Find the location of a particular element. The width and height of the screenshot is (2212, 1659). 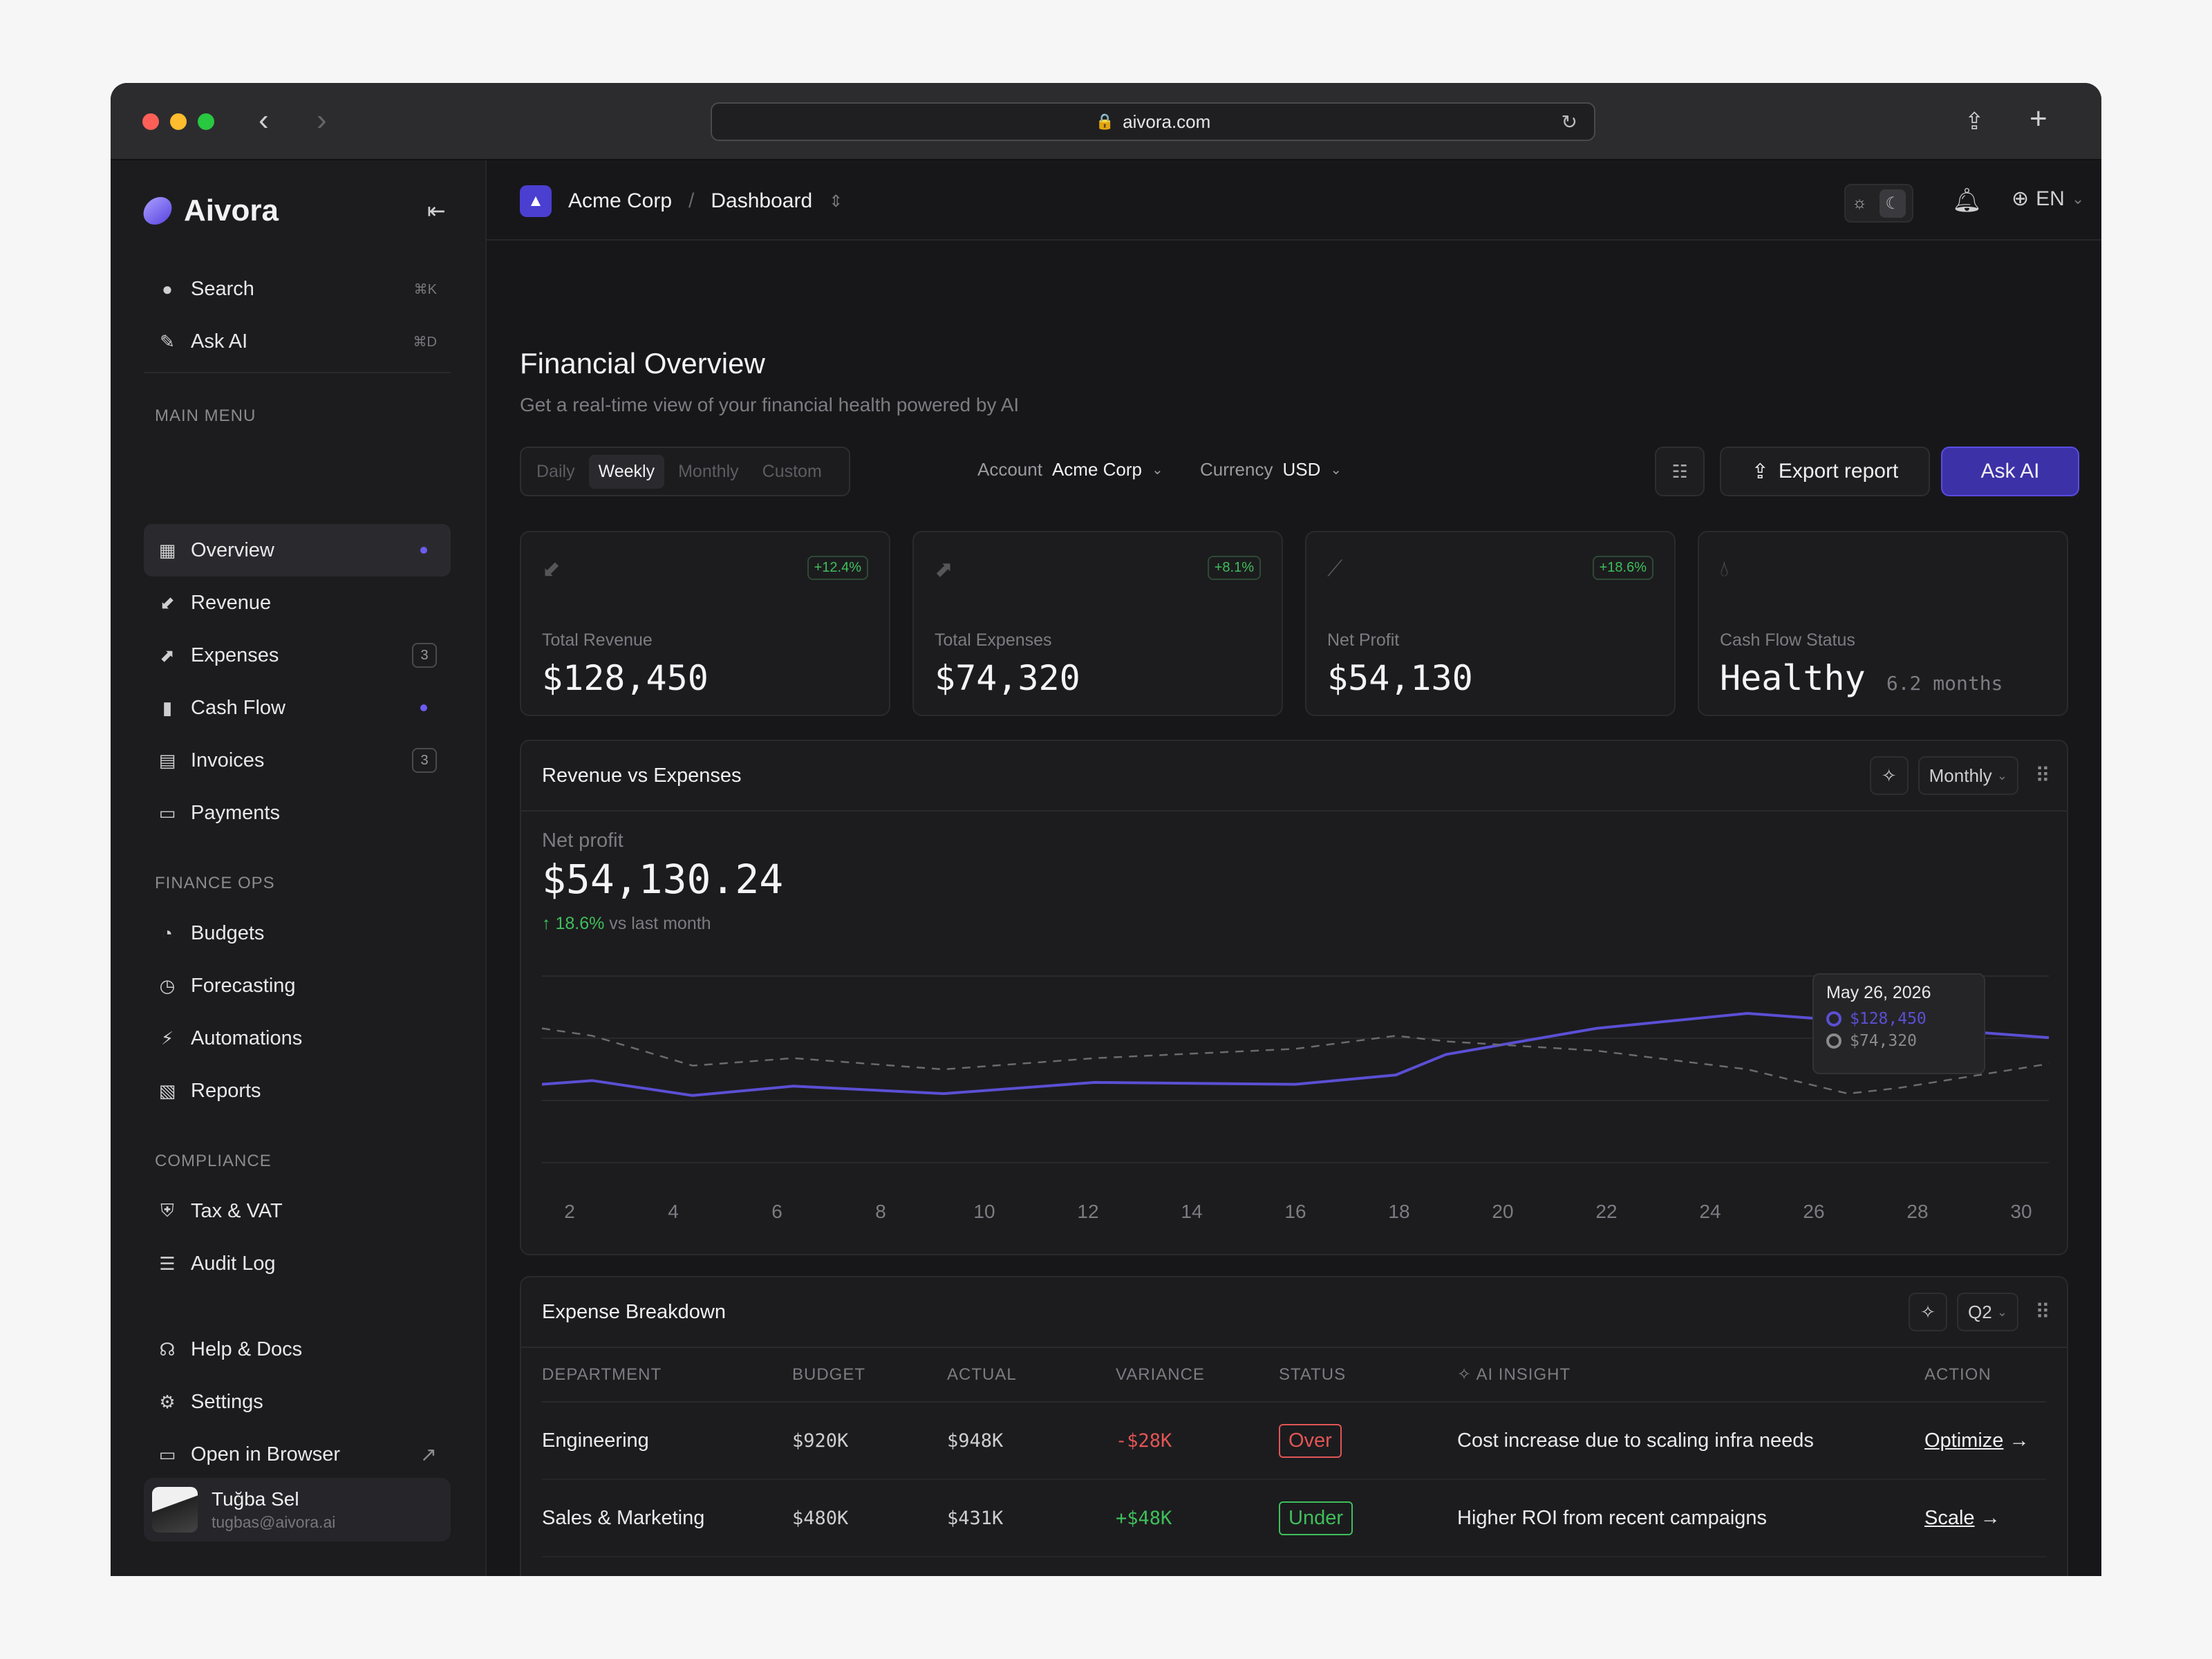

cell-department: Sales & Marketing is located at coordinates (667, 1518).